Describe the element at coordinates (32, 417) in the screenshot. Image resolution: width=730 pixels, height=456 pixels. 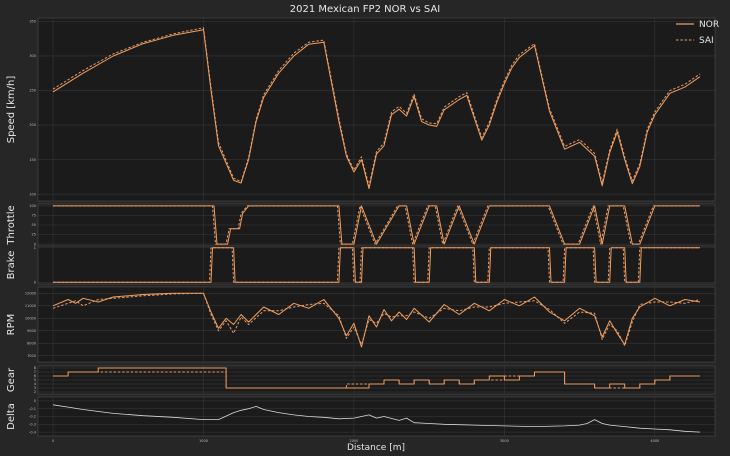
I see `y-tick-label: -0.2` at that location.